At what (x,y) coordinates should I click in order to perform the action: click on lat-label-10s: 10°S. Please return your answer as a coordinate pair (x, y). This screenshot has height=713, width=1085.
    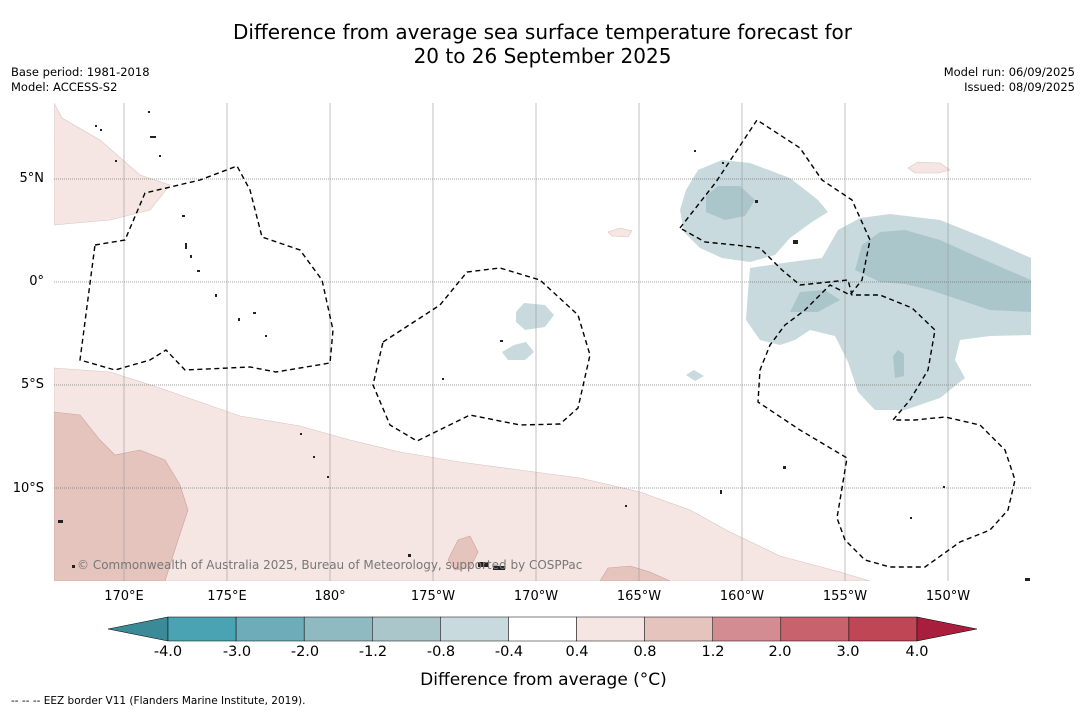
    Looking at the image, I should click on (28, 488).